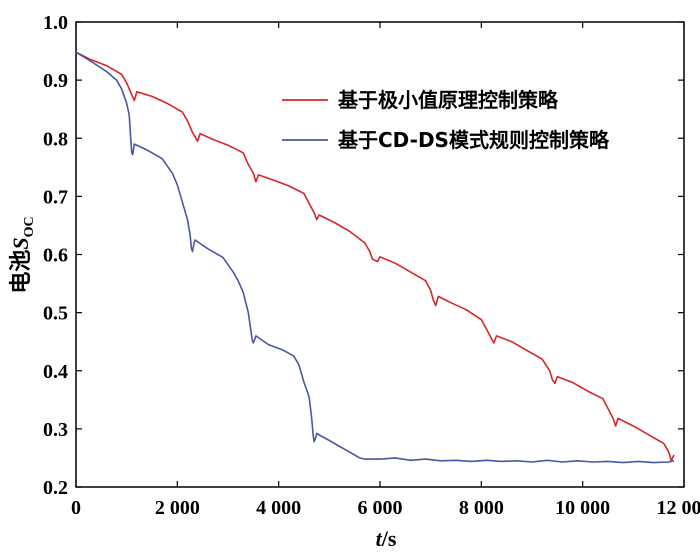  I want to click on x-axis-title-unit: /s, so click(389, 538).